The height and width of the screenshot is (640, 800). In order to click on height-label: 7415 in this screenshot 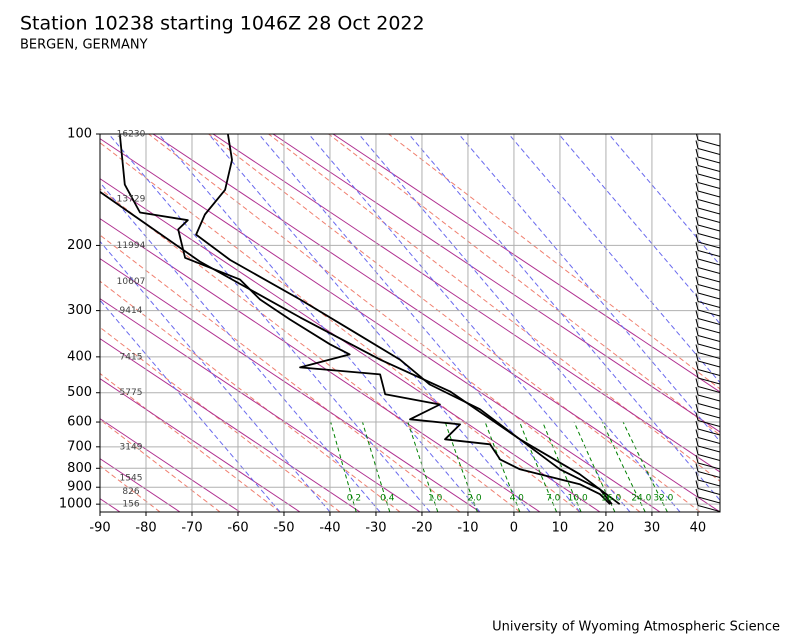, I will do `click(131, 357)`.